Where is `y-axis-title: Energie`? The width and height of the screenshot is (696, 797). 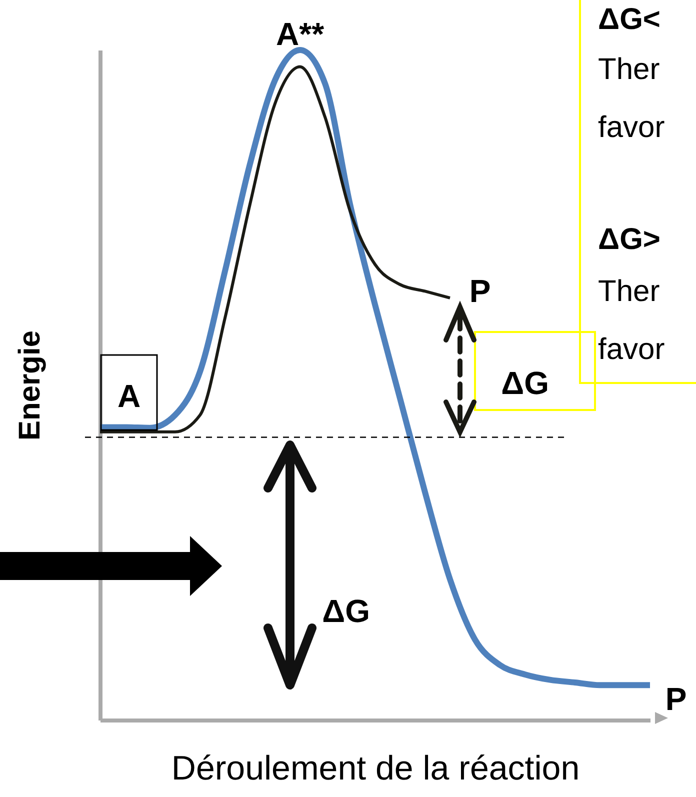 y-axis-title: Energie is located at coordinates (30, 385).